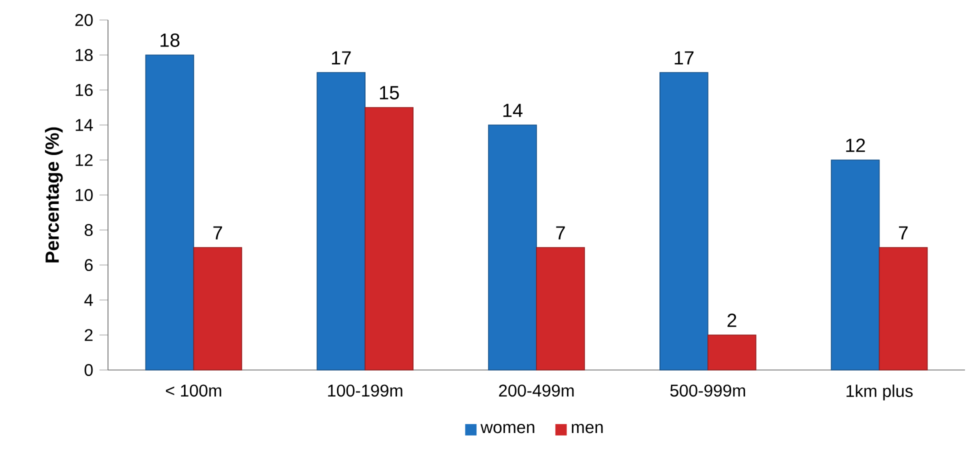  What do you see at coordinates (84, 90) in the screenshot?
I see `y-tick-label: 16` at bounding box center [84, 90].